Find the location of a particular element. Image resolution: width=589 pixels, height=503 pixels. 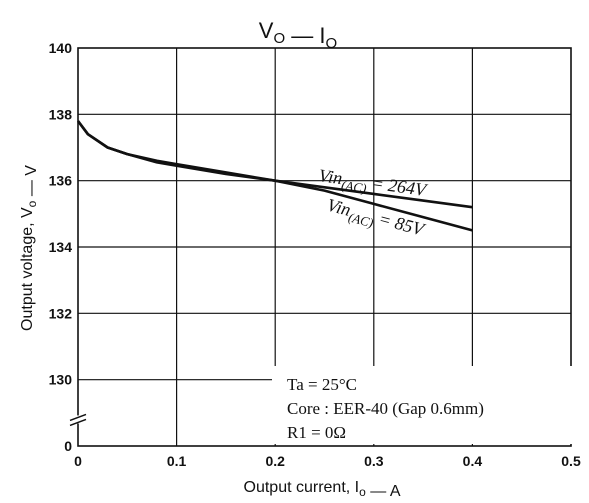

y-tick-3: 134 is located at coordinates (61, 247).